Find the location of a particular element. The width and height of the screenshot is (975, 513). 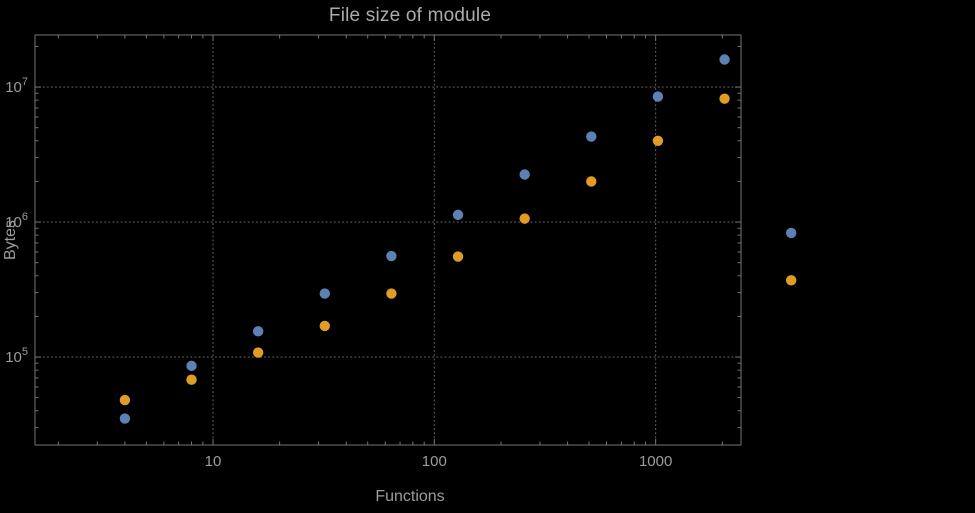

x-tick-label: 10 is located at coordinates (213, 461).